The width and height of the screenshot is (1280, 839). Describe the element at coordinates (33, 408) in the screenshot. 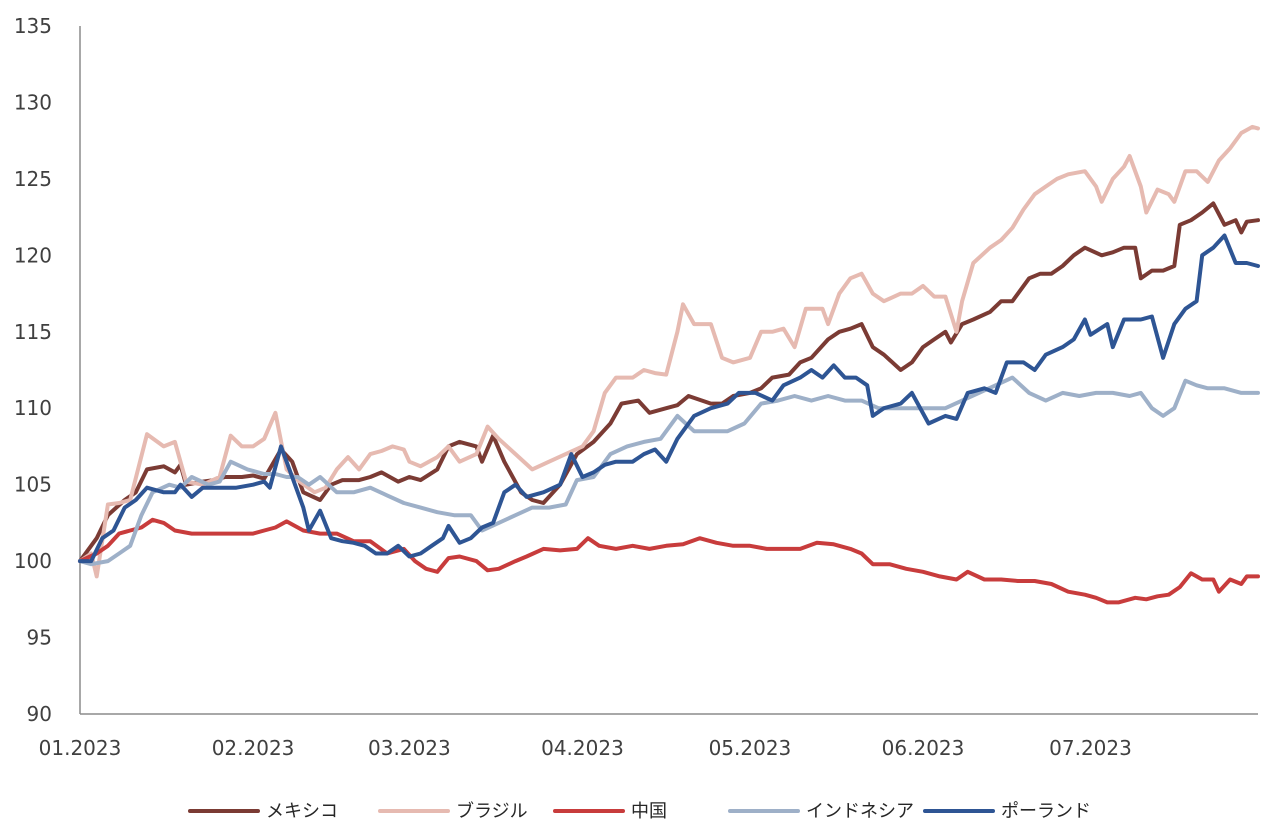

I see `y-tick-label: 110` at that location.